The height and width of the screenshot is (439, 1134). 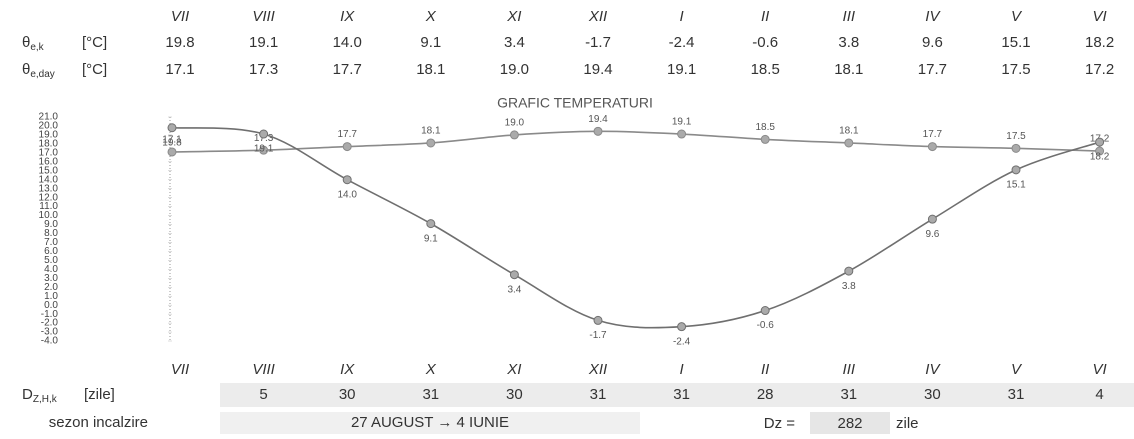 What do you see at coordinates (51, 296) in the screenshot?
I see `y-tick-label: 1.0` at bounding box center [51, 296].